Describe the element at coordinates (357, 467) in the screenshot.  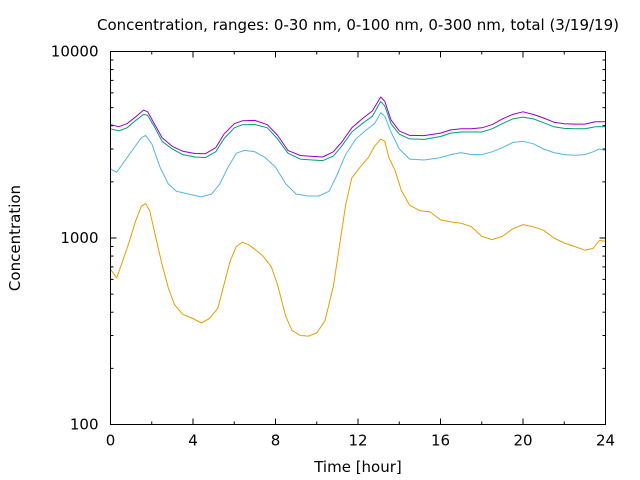
I see `x-axis-label: Time [hour]` at that location.